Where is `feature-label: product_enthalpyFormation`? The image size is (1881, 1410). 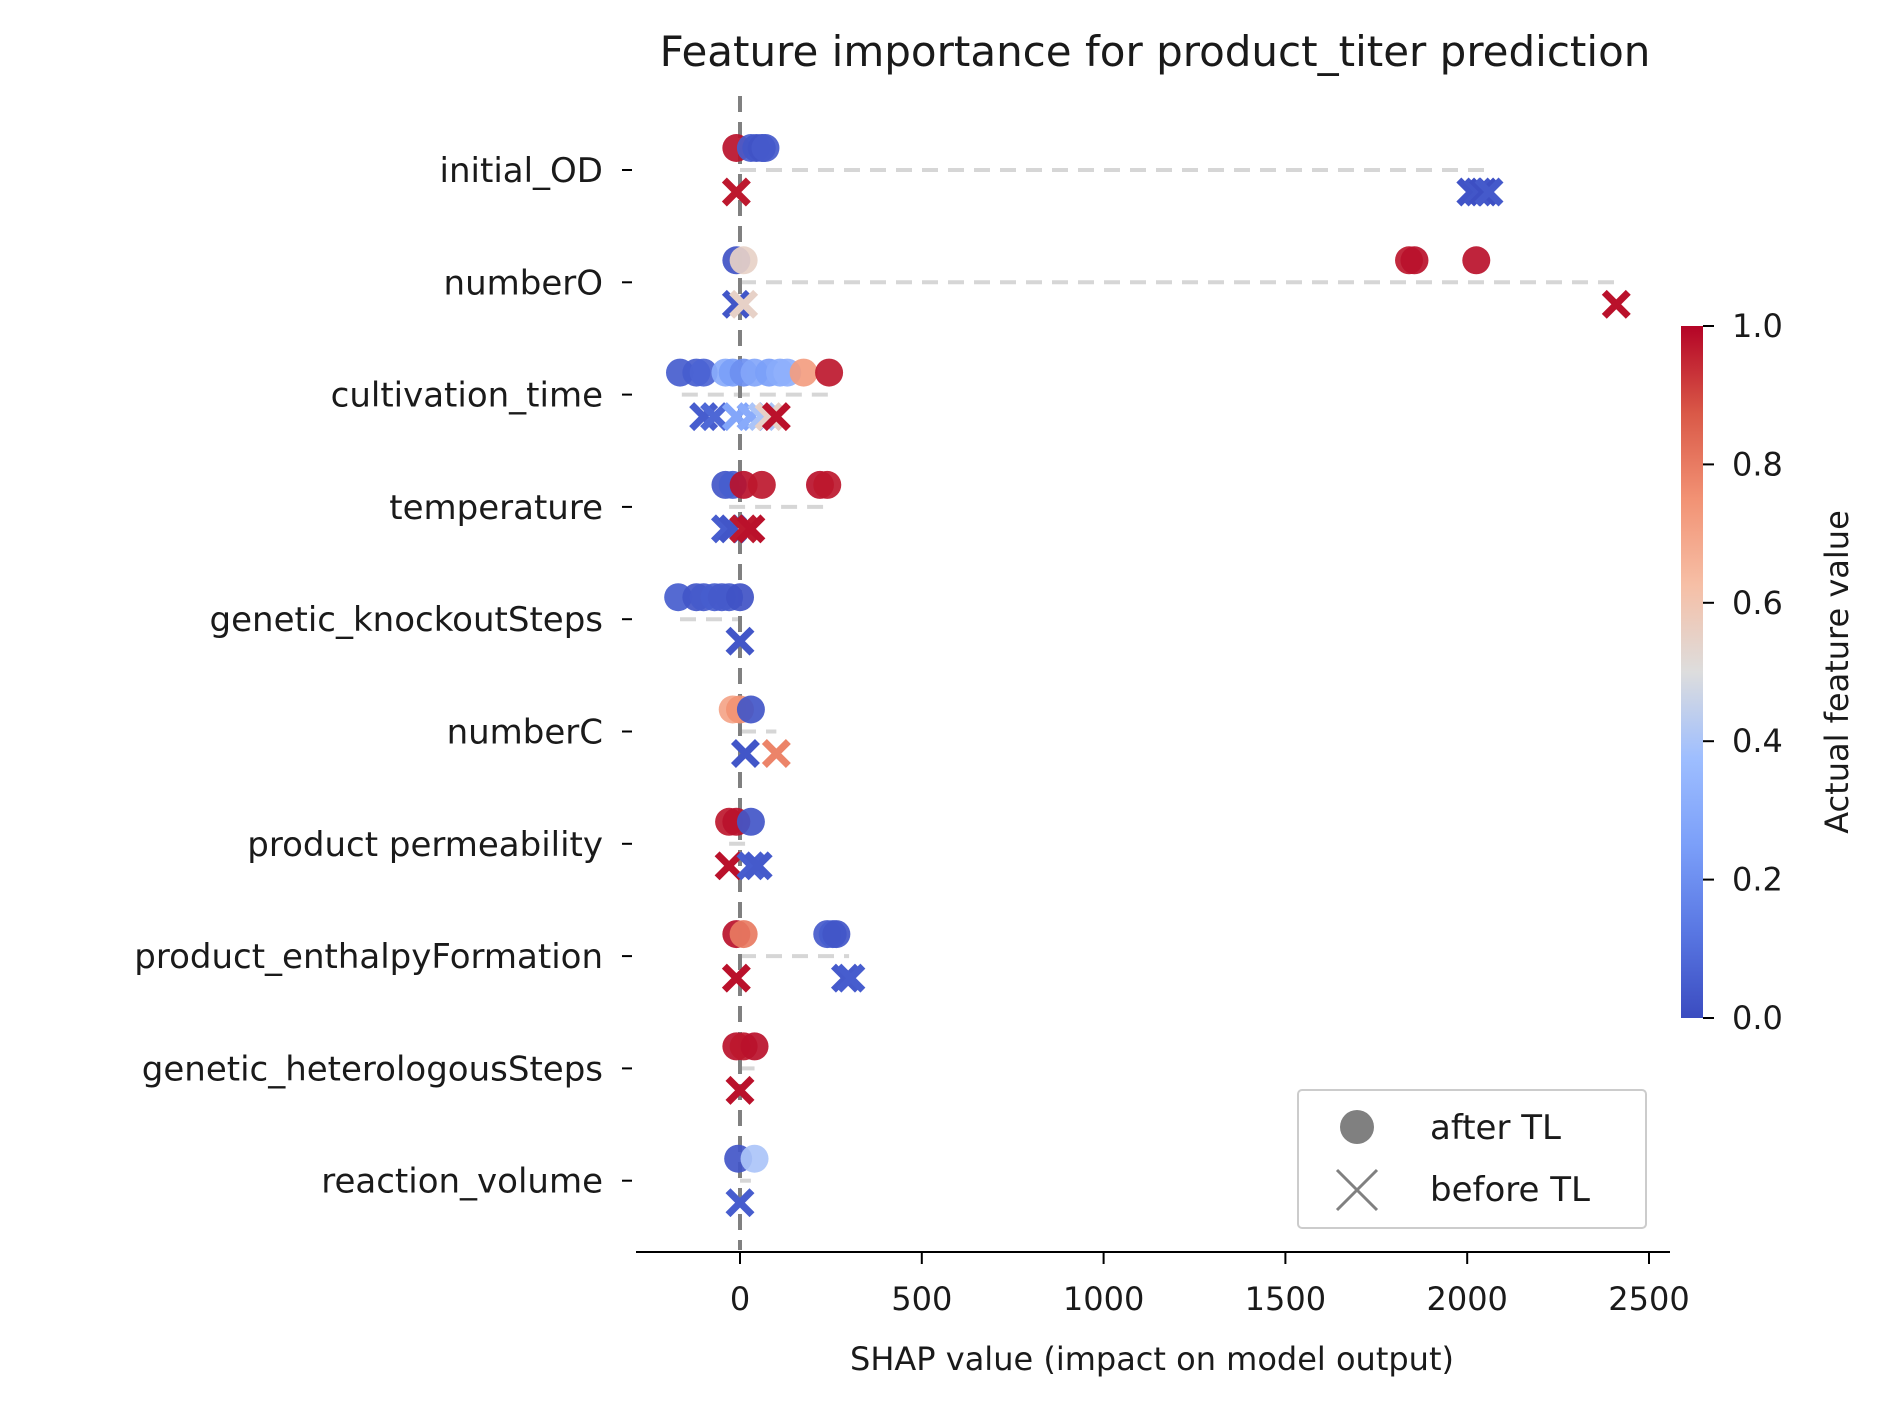
feature-label: product_enthalpyFormation is located at coordinates (368, 957).